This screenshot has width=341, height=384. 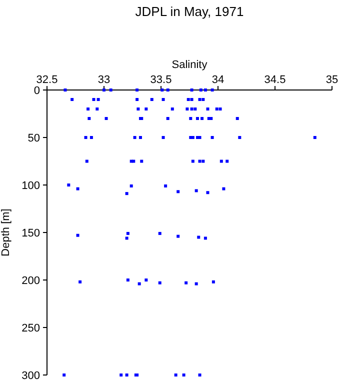 I want to click on y-tick-label: 200, so click(x=31, y=281).